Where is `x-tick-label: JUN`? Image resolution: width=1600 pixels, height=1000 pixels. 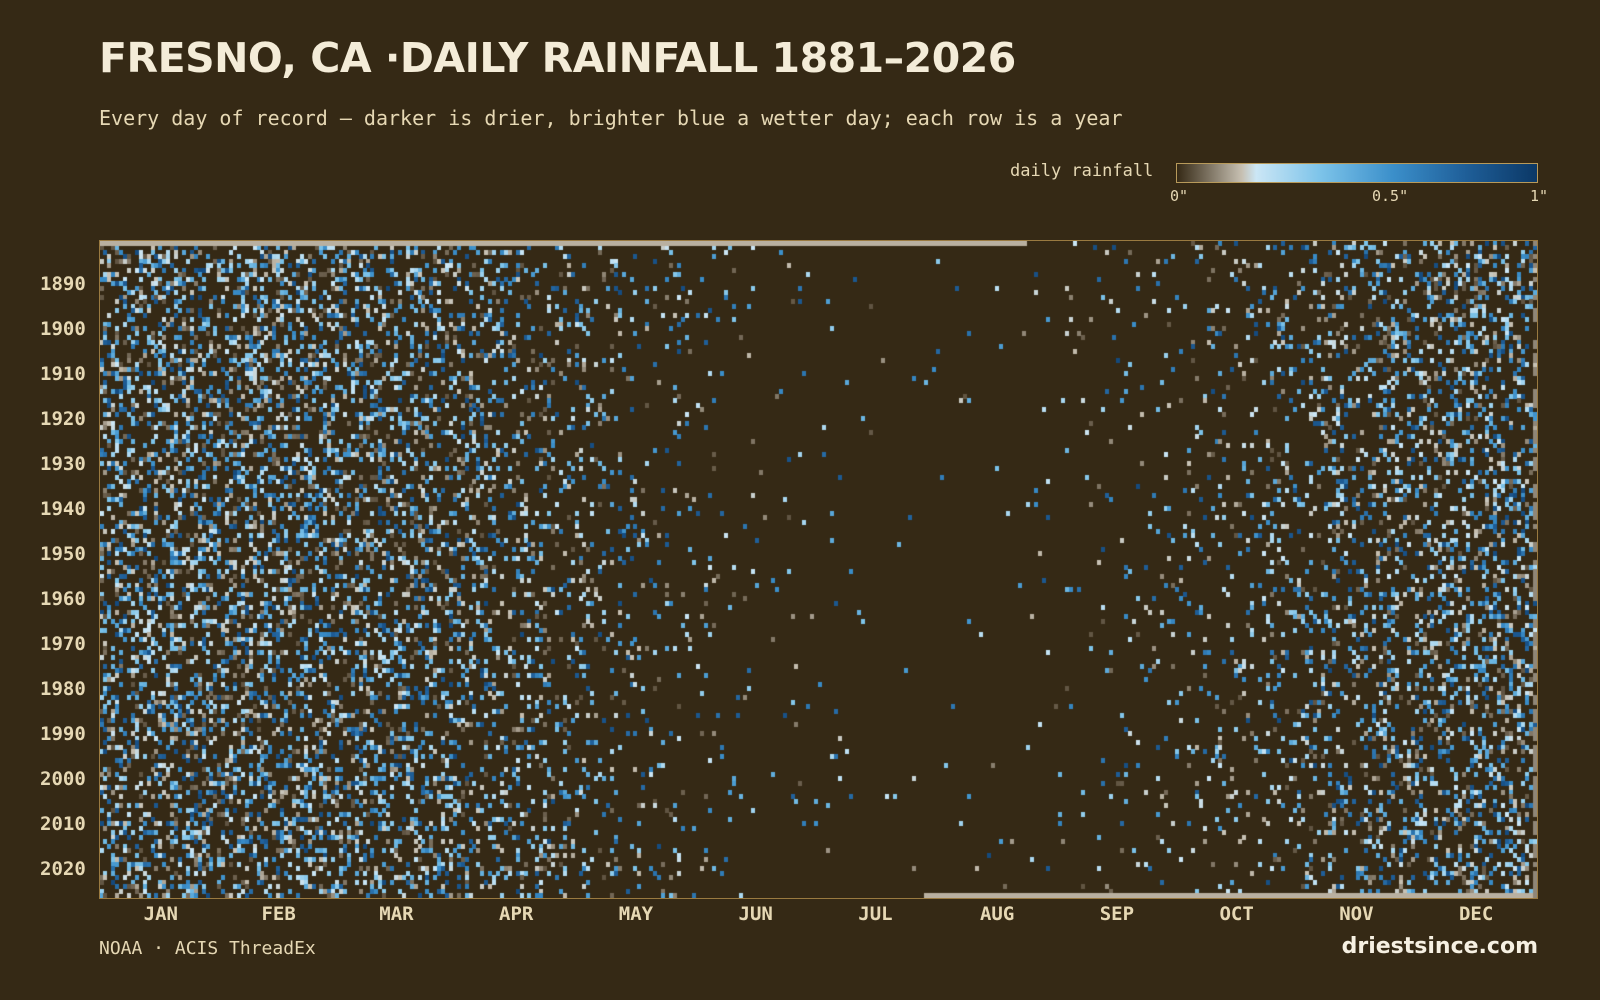
x-tick-label: JUN is located at coordinates (755, 914).